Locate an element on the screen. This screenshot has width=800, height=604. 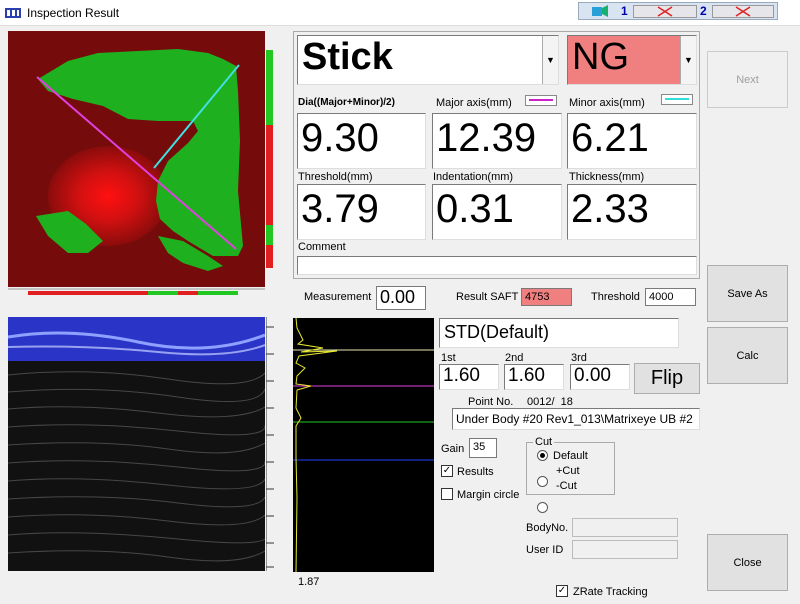
dia-label: Dia((Major+Minor)/2) is located at coordinates (346, 102).